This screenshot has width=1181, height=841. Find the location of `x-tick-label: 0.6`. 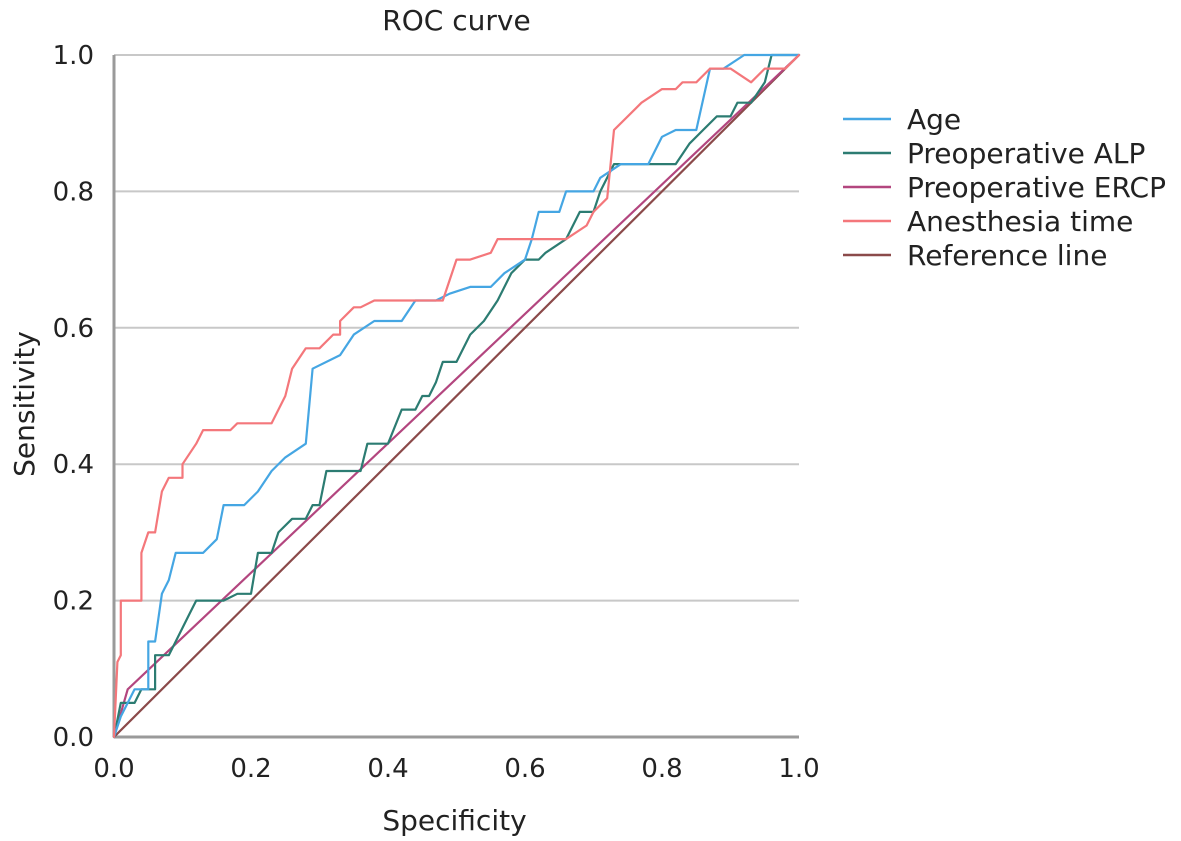

x-tick-label: 0.6 is located at coordinates (524, 769).